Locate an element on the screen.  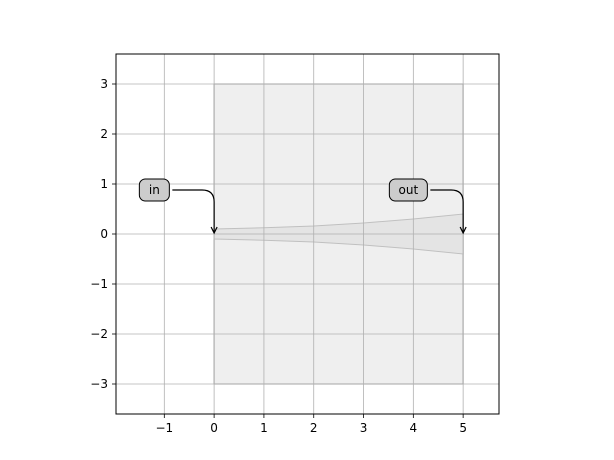
y-tick-label: 3 is located at coordinates (104, 84).